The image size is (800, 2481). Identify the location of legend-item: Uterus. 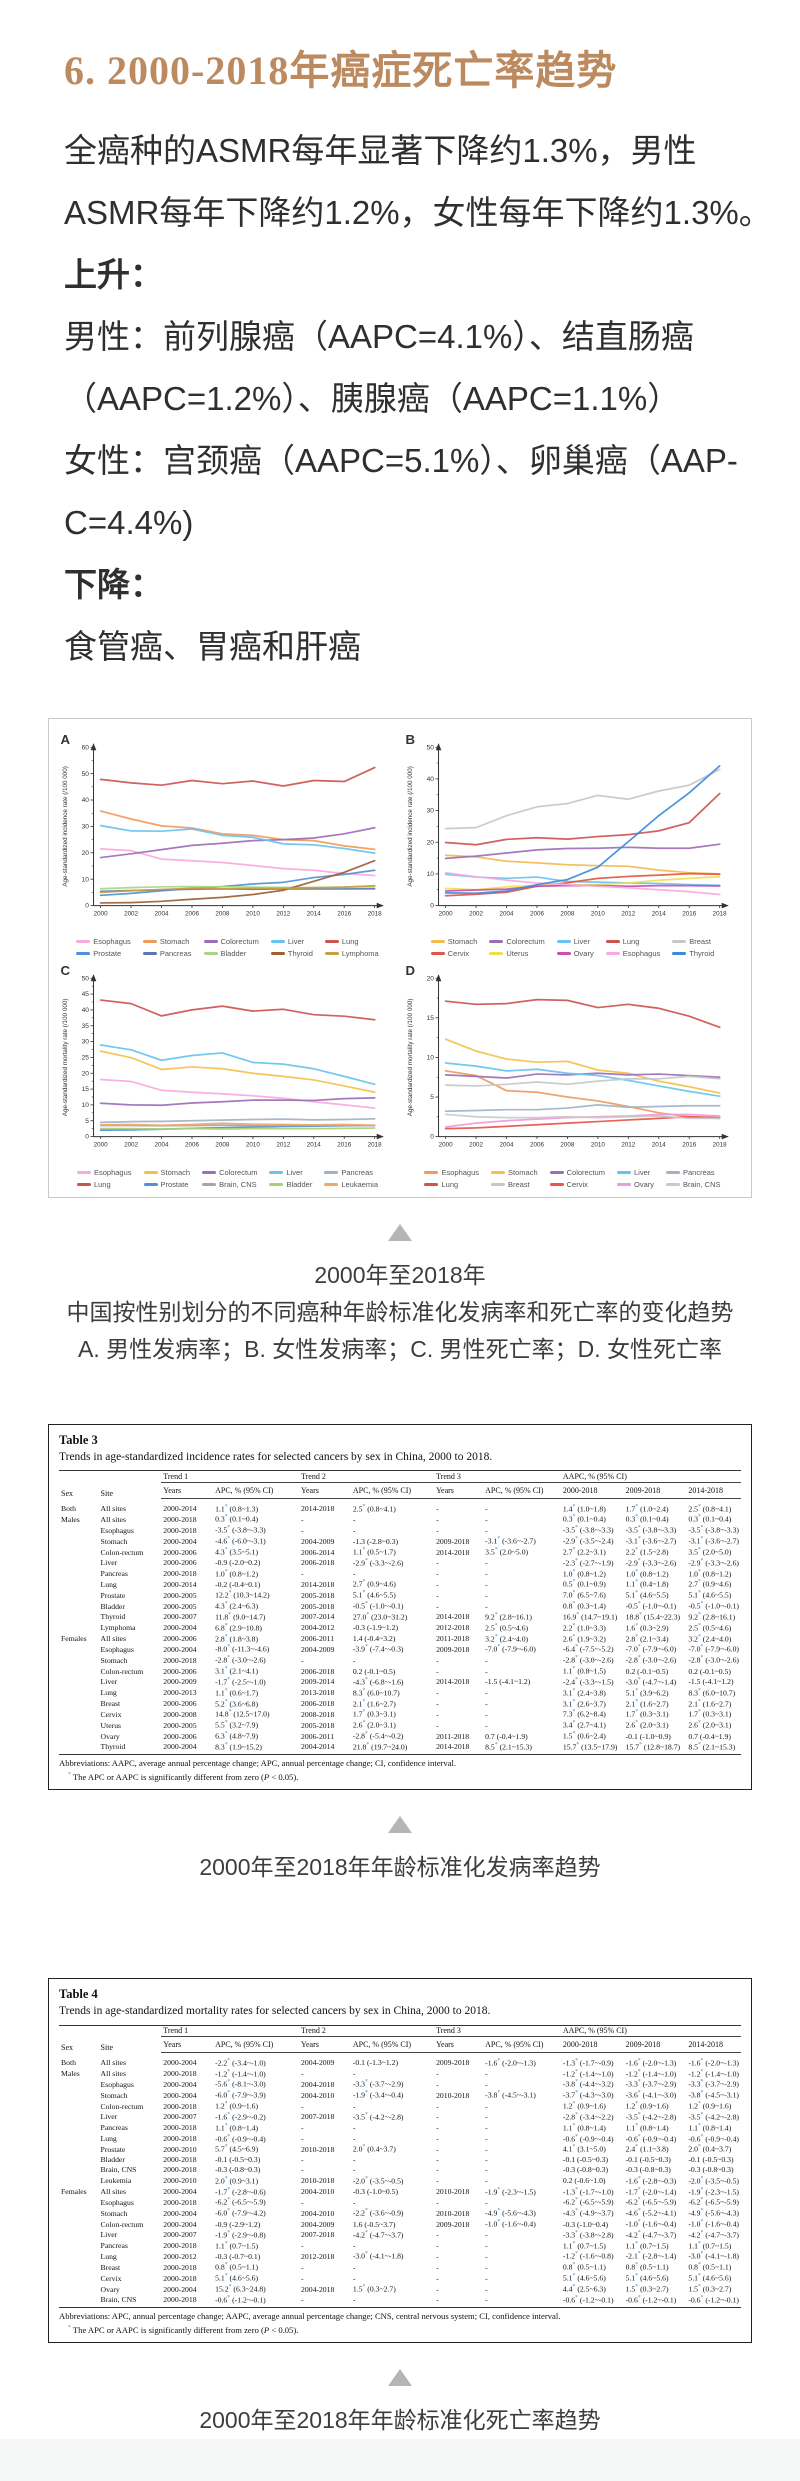
(516, 953).